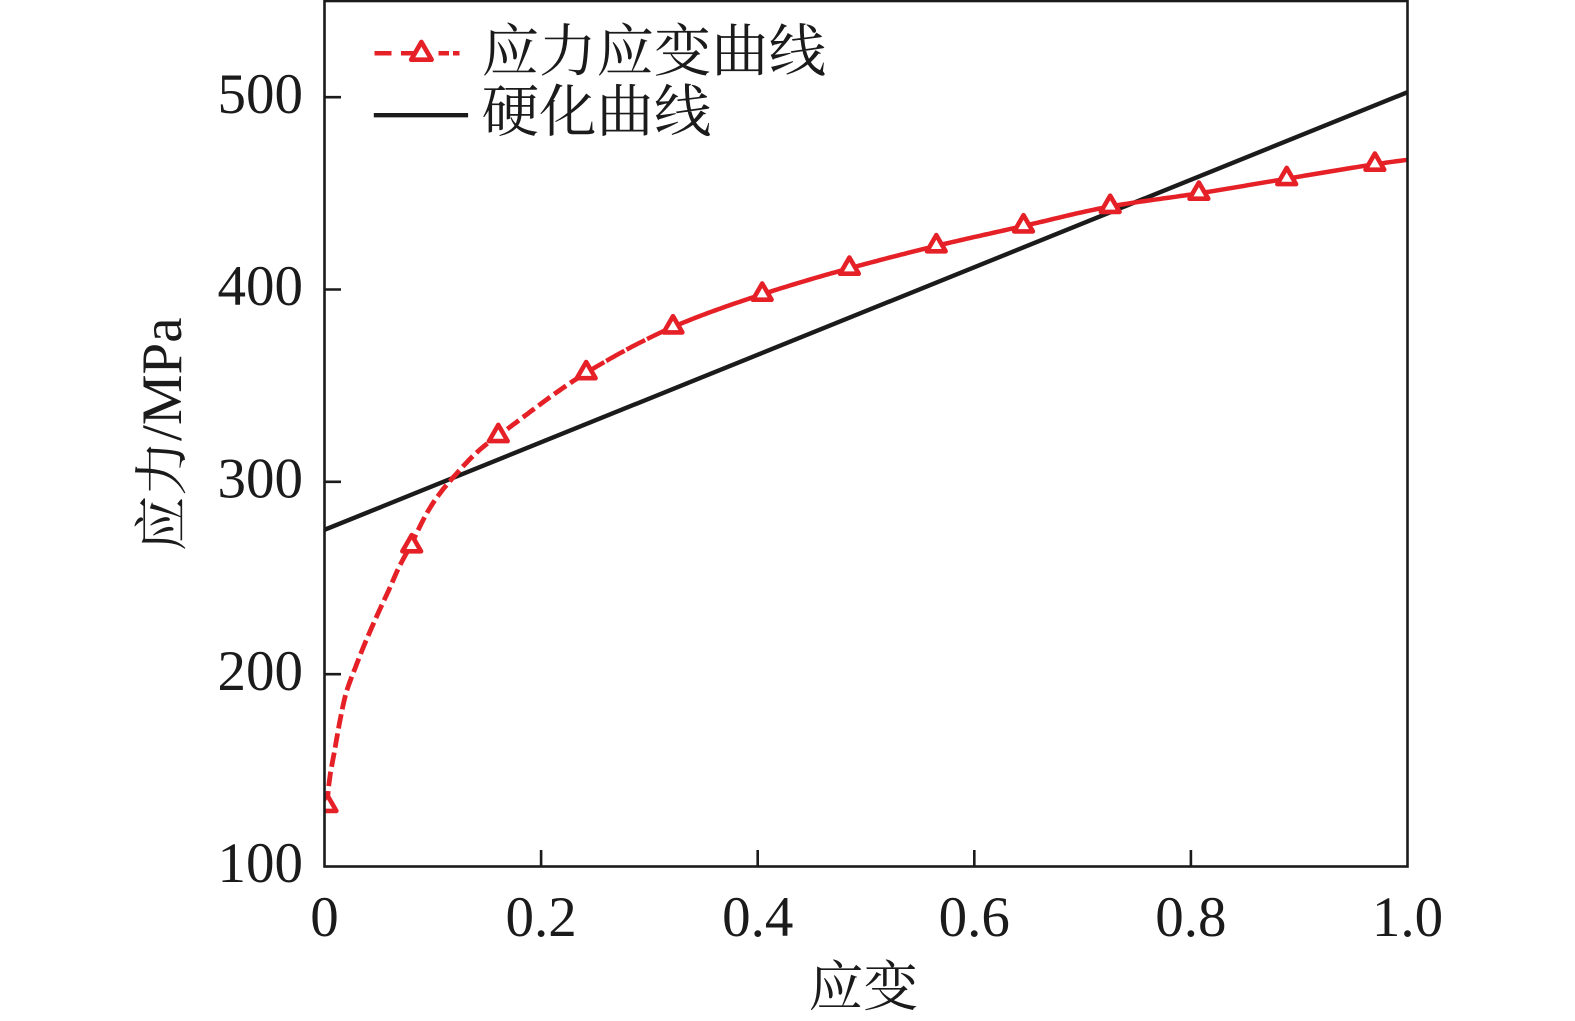 This screenshot has width=1575, height=1021. I want to click on svg-text: 0.8, so click(1190, 917).